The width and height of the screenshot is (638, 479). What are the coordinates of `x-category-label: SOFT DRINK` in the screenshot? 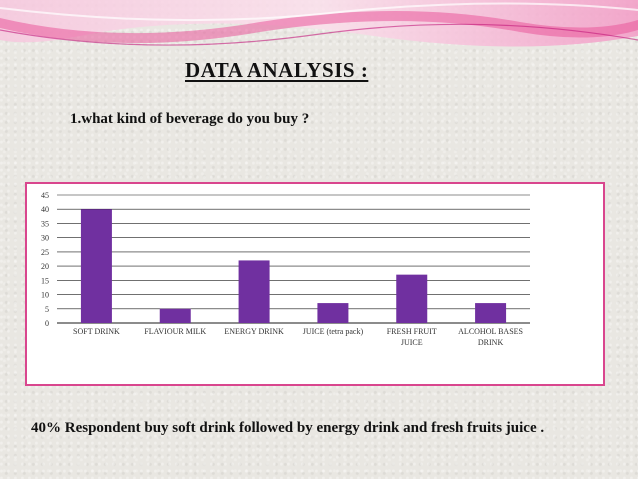 It's located at (96, 331).